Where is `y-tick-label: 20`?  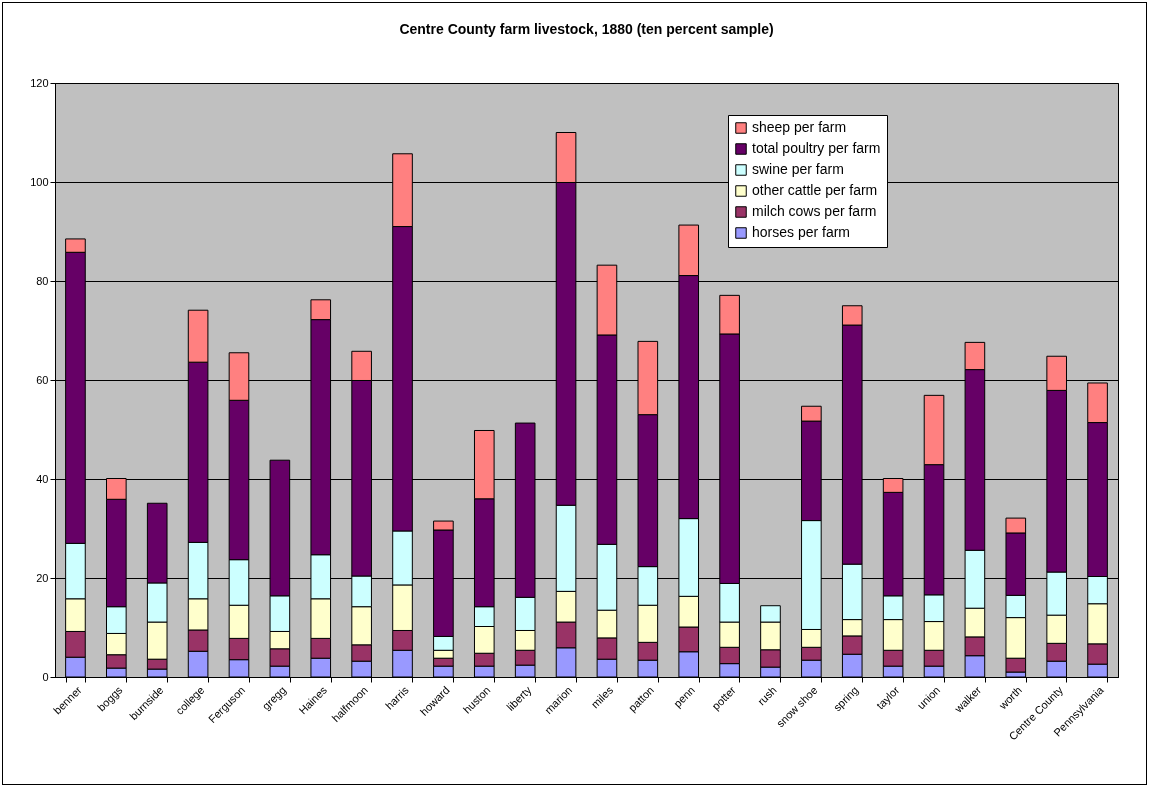 y-tick-label: 20 is located at coordinates (42, 577).